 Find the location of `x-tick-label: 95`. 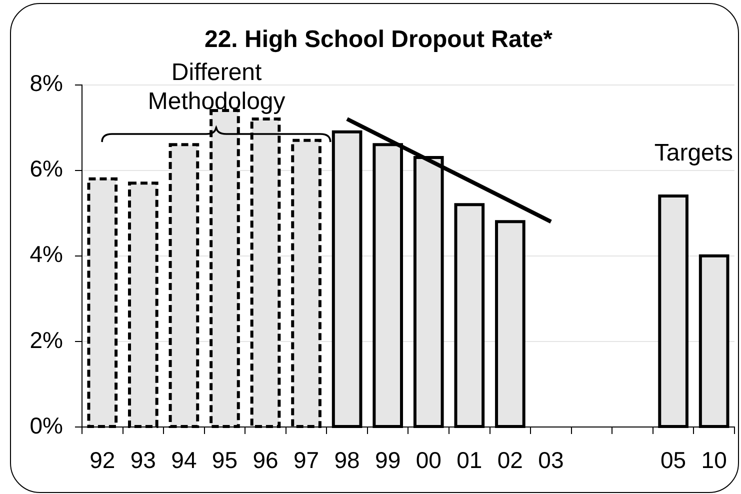

x-tick-label: 95 is located at coordinates (225, 460).